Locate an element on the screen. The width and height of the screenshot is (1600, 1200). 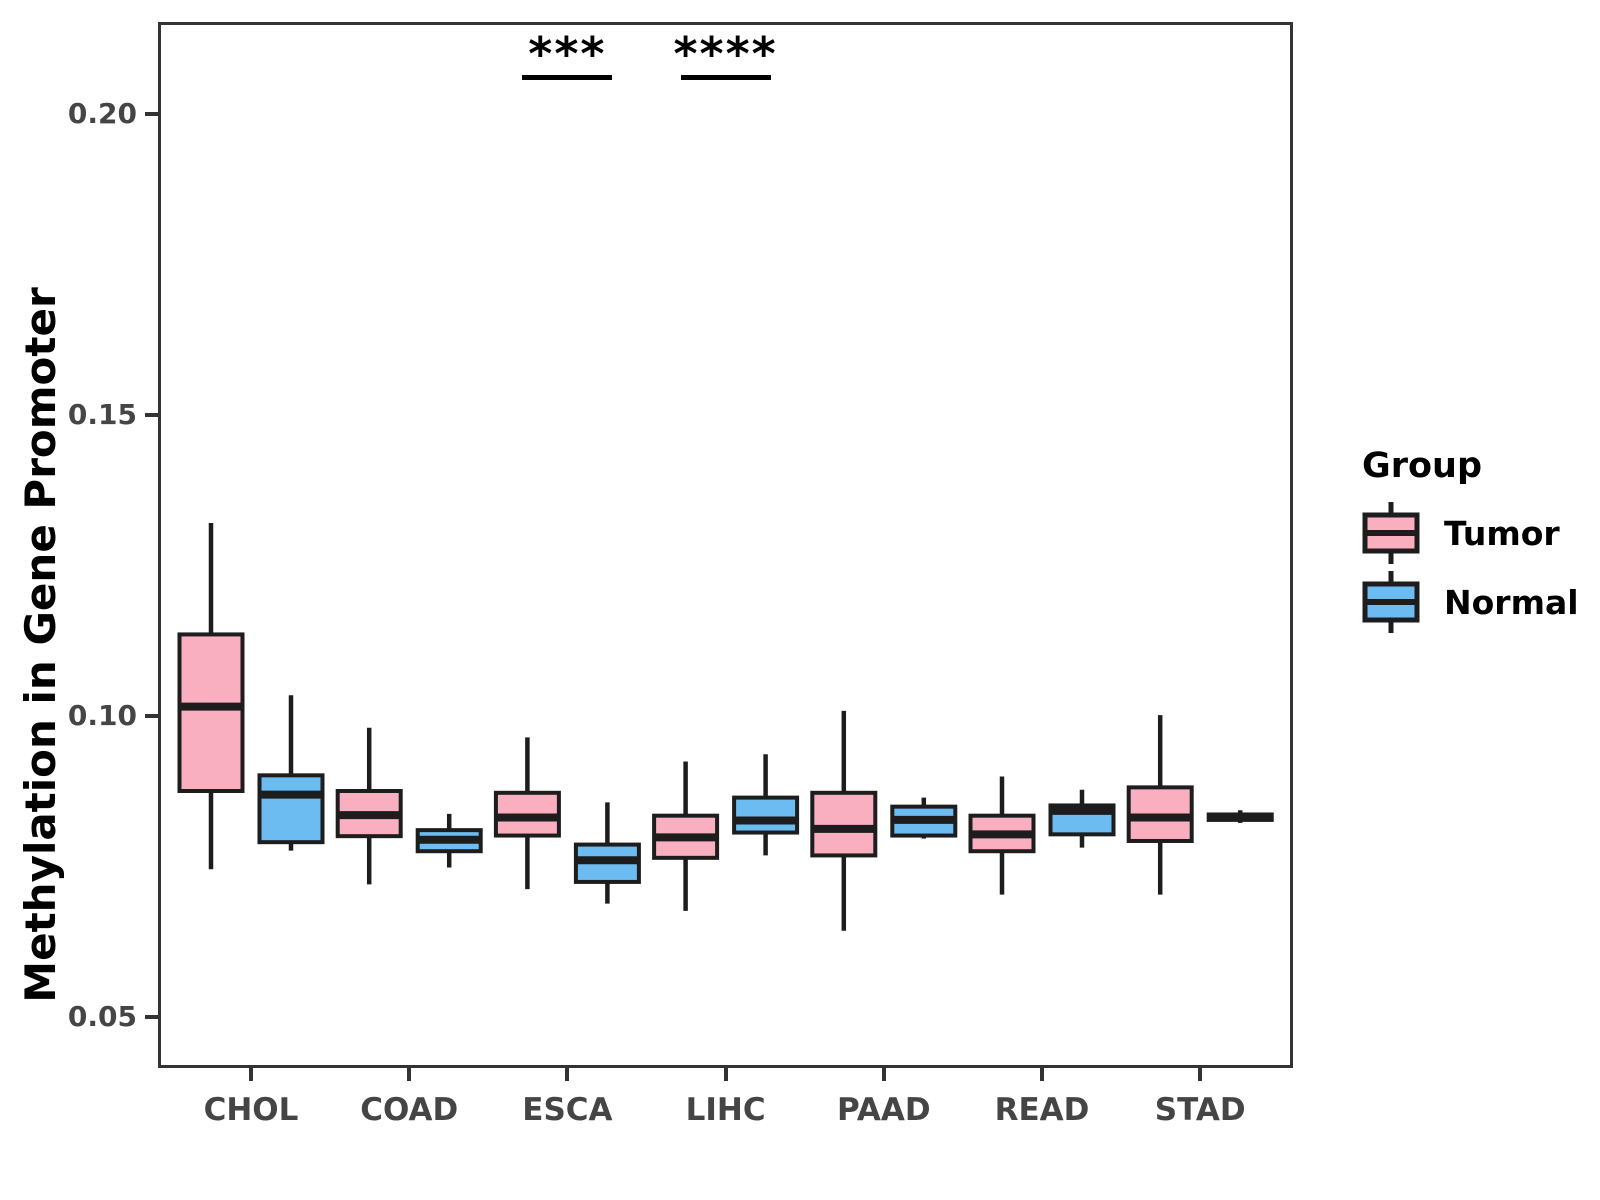
legend-item-tumor: Tumor is located at coordinates (1472, 533).